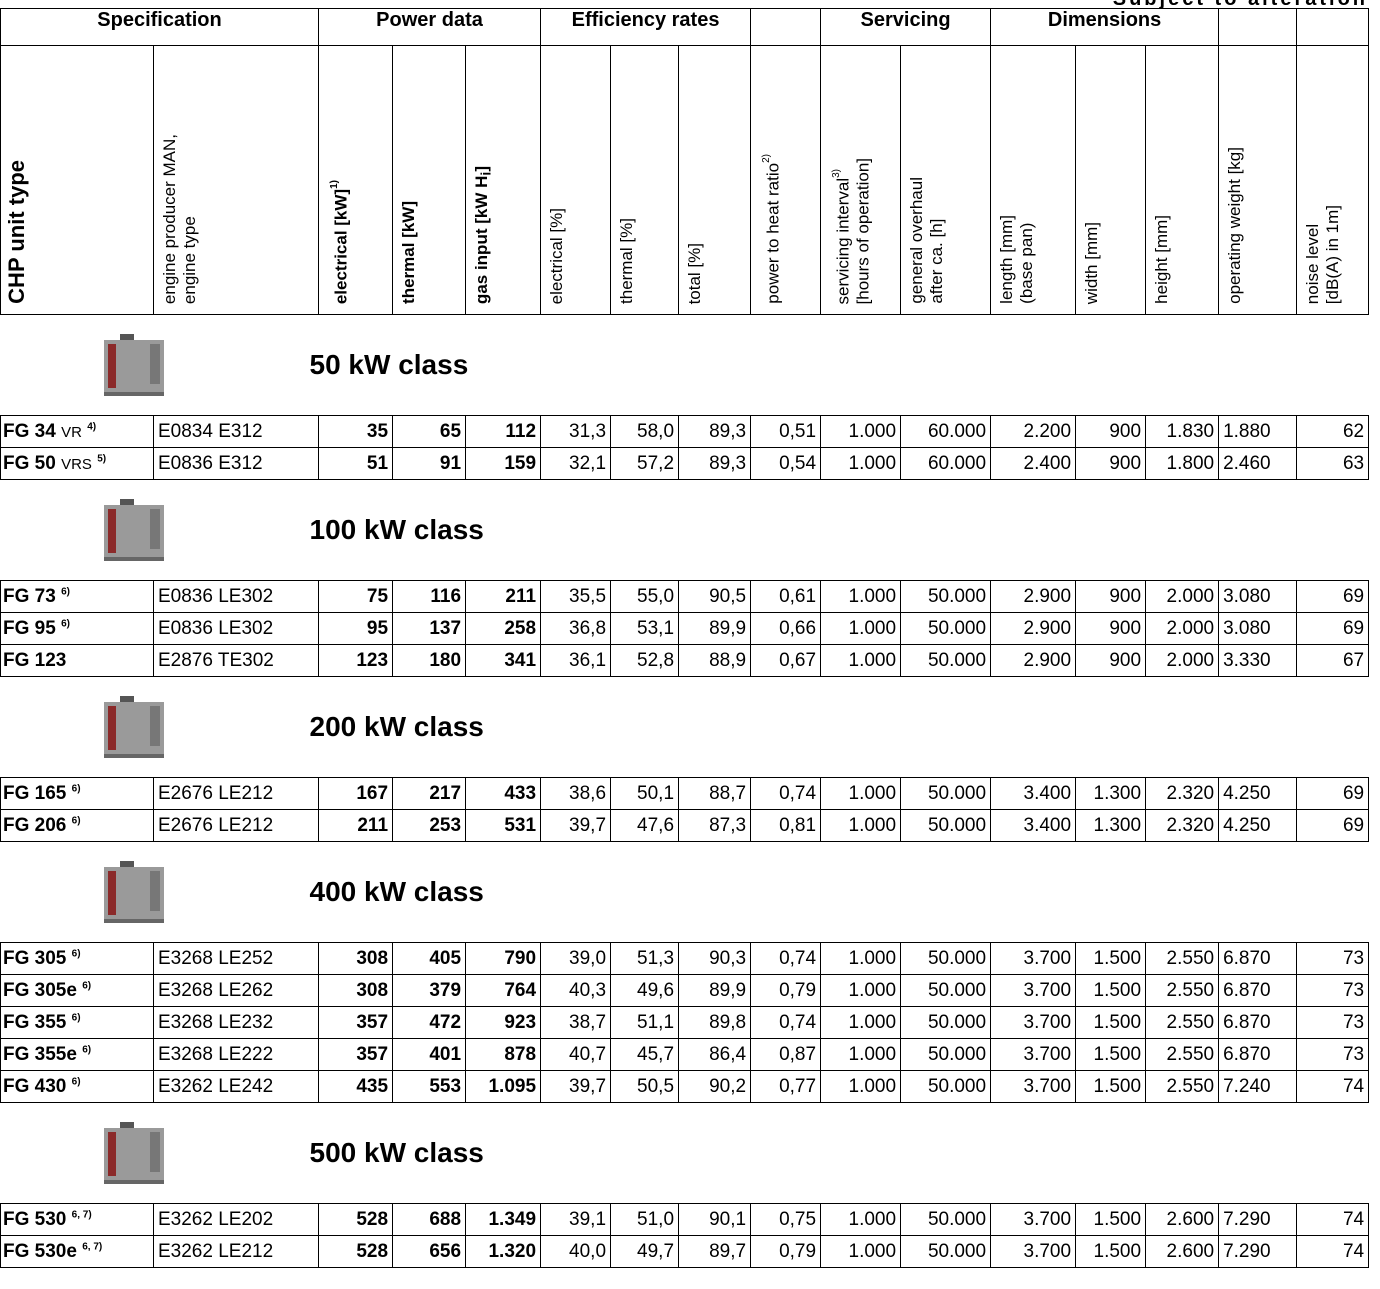 Image resolution: width=1380 pixels, height=1289 pixels. I want to click on class-box: 200 kW class, so click(685, 727).